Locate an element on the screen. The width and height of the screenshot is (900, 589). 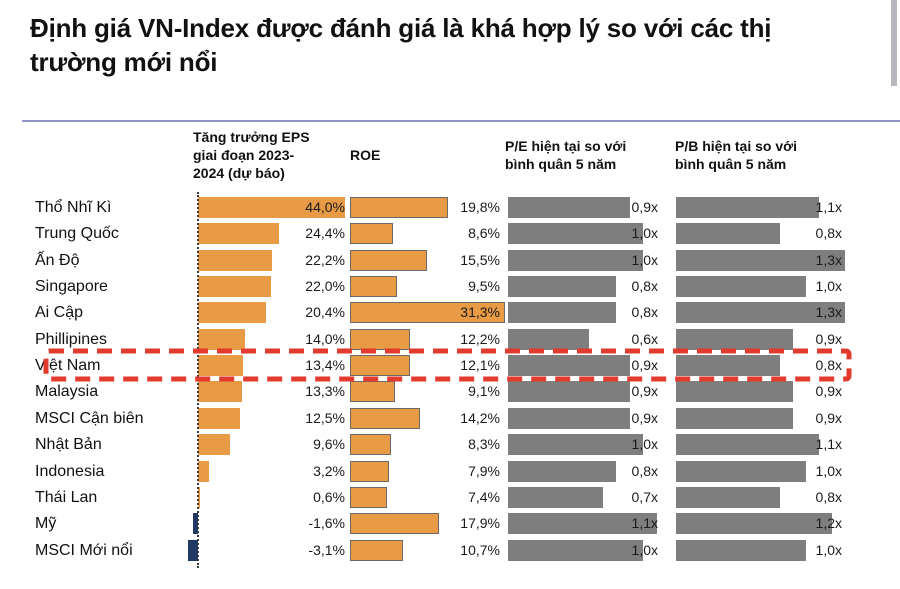
row-label: Malaysia is located at coordinates (67, 392).